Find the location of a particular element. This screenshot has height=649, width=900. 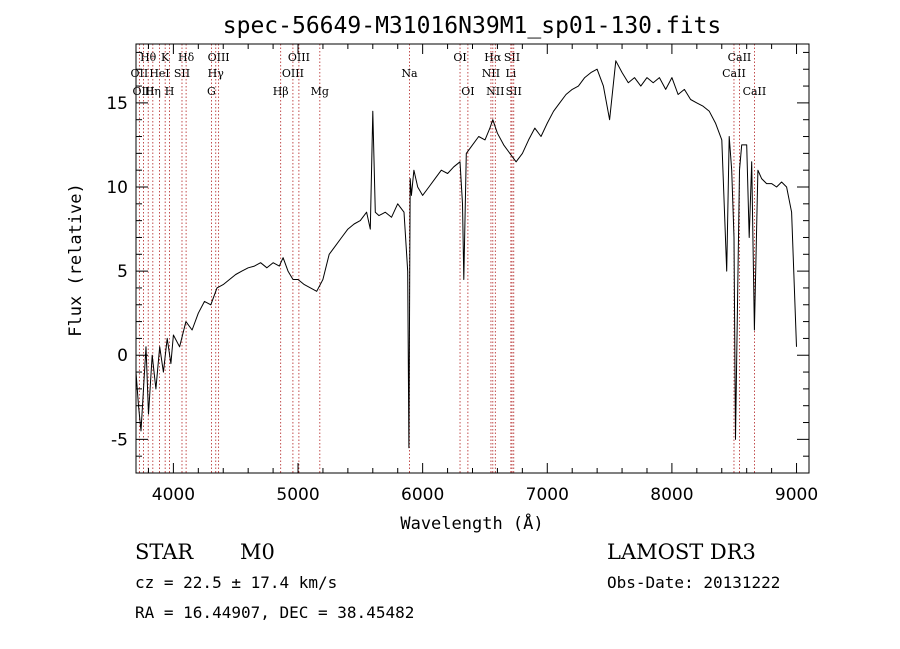

marker-label: K is located at coordinates (165, 57).